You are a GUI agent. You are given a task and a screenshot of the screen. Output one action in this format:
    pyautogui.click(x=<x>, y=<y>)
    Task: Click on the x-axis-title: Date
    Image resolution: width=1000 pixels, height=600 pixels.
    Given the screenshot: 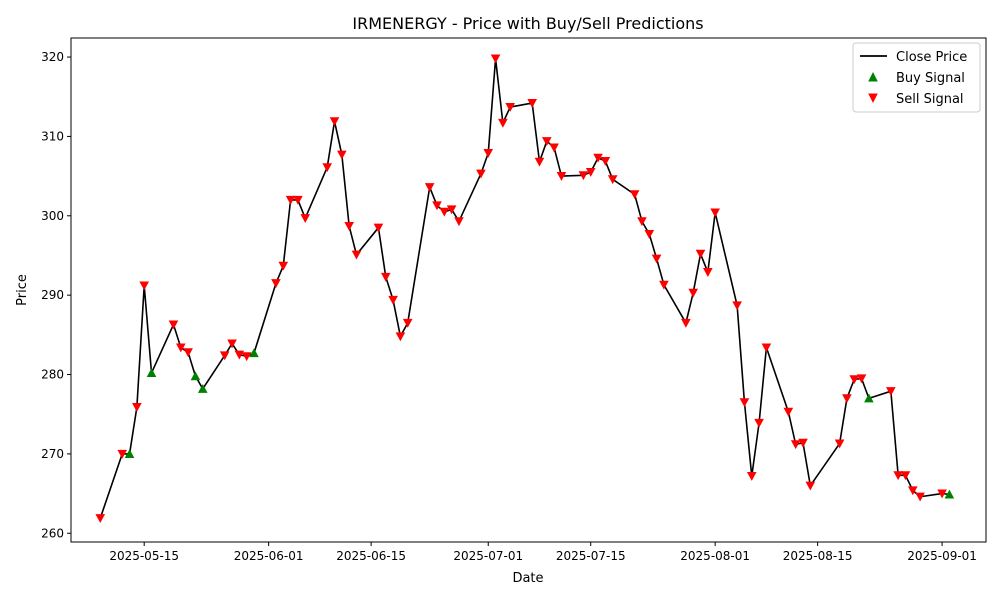 What is the action you would take?
    pyautogui.click(x=527, y=578)
    